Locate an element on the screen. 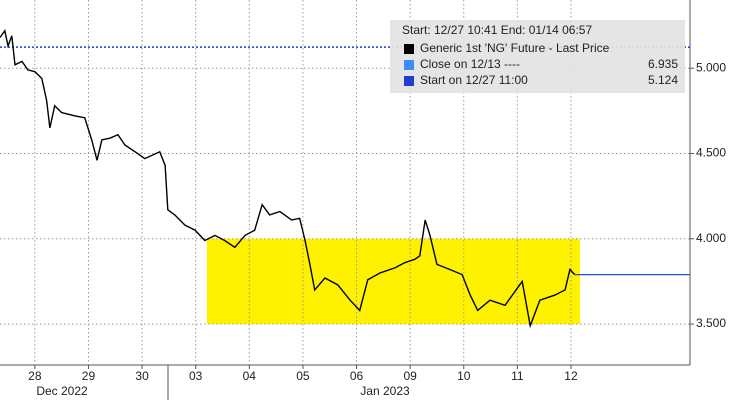 This screenshot has height=400, width=730. x-tick-label: 29 is located at coordinates (89, 376).